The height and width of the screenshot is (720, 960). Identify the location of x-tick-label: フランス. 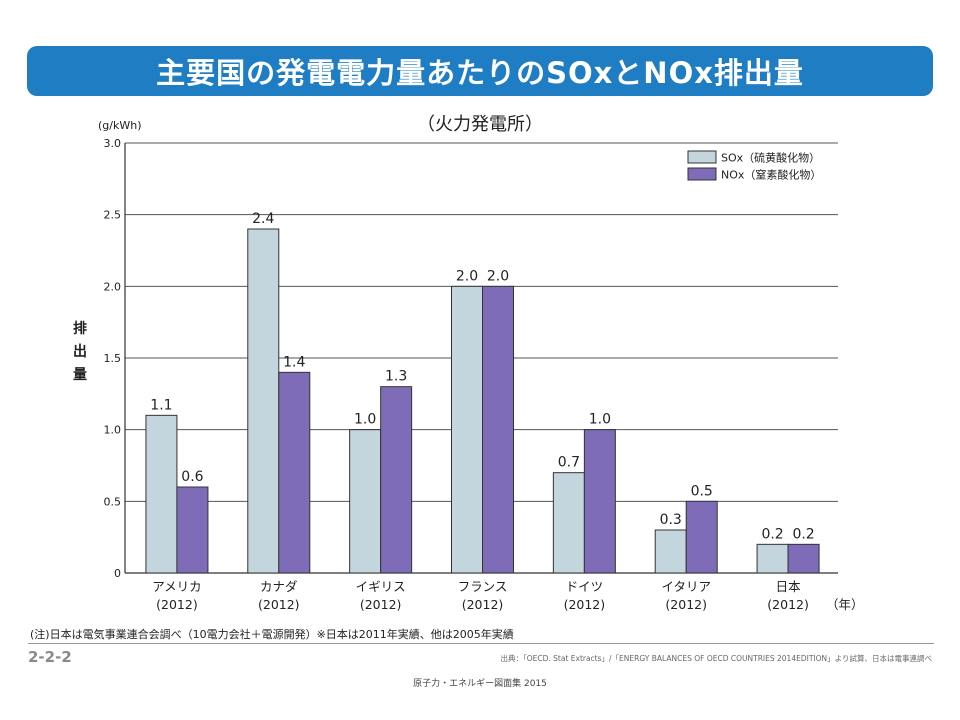
(483, 586).